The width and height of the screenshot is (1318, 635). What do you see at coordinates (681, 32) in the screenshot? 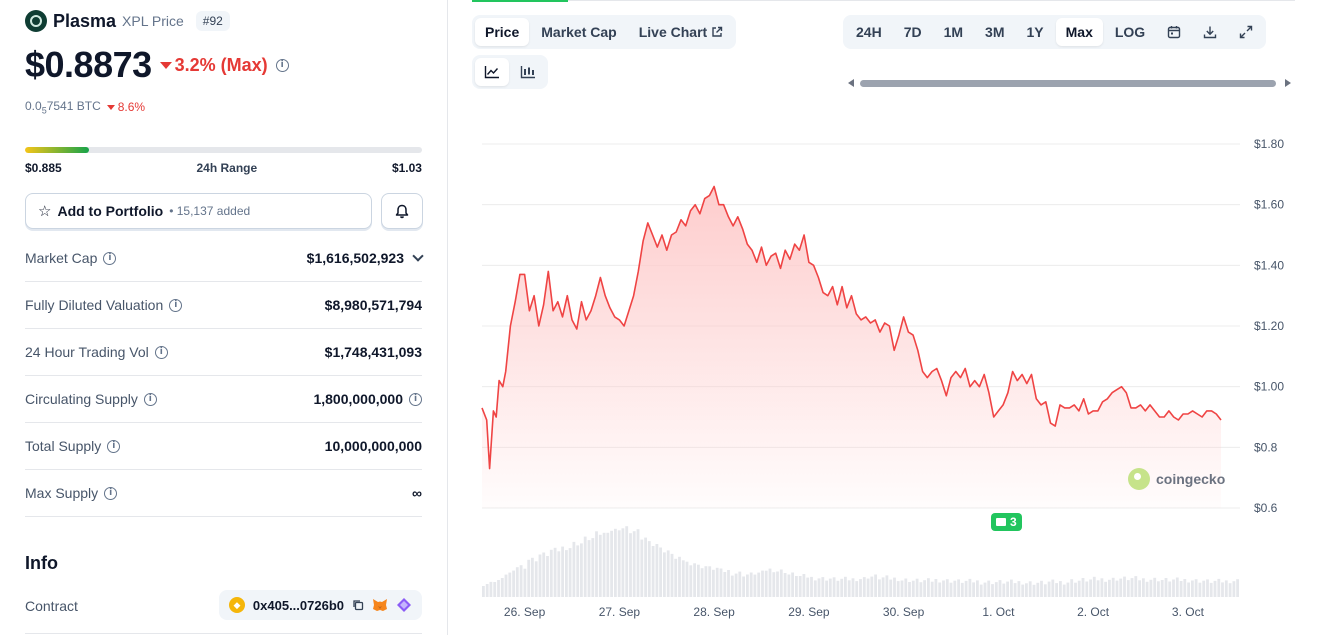
I see `tab-live-chart: Live Chart` at bounding box center [681, 32].